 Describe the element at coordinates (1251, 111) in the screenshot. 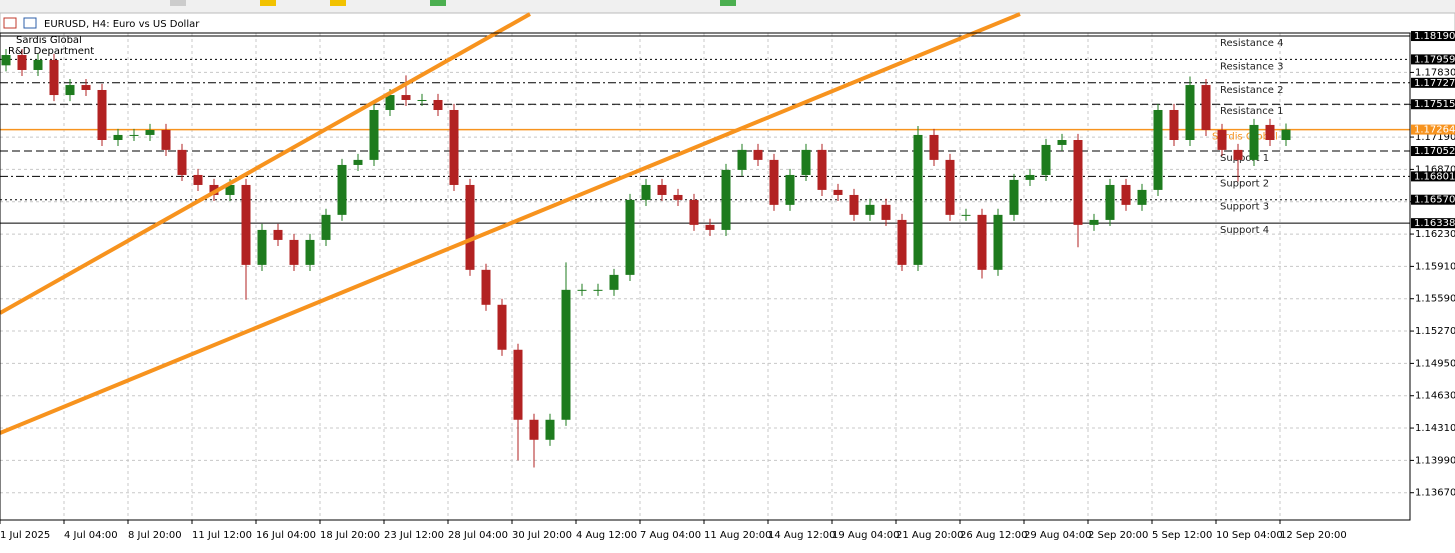

I see `level-name: Resistance 1` at that location.